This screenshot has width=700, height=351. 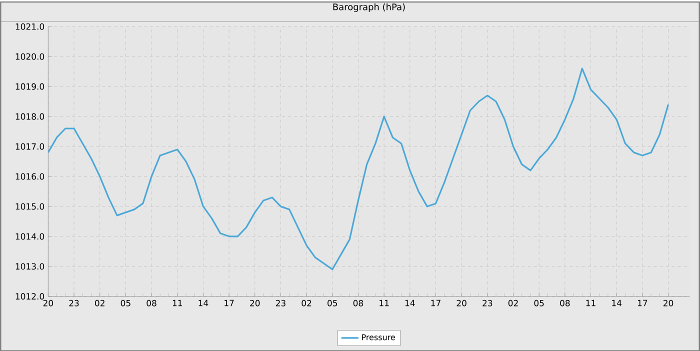 I want to click on y-tick-label: 1018.0, so click(x=30, y=116).